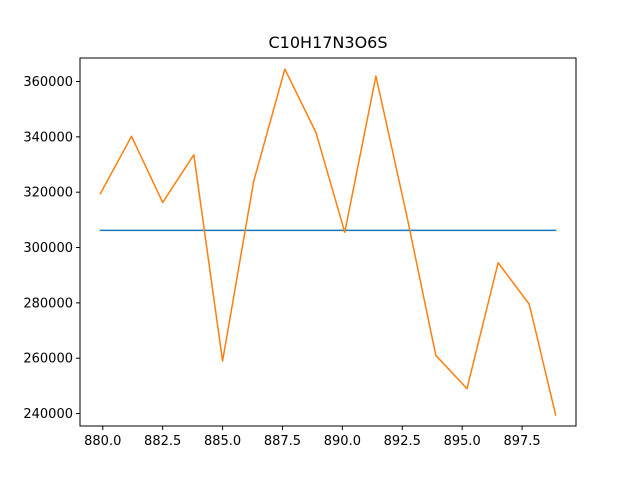  Describe the element at coordinates (222, 441) in the screenshot. I see `x-tick-label: 885.0` at that location.